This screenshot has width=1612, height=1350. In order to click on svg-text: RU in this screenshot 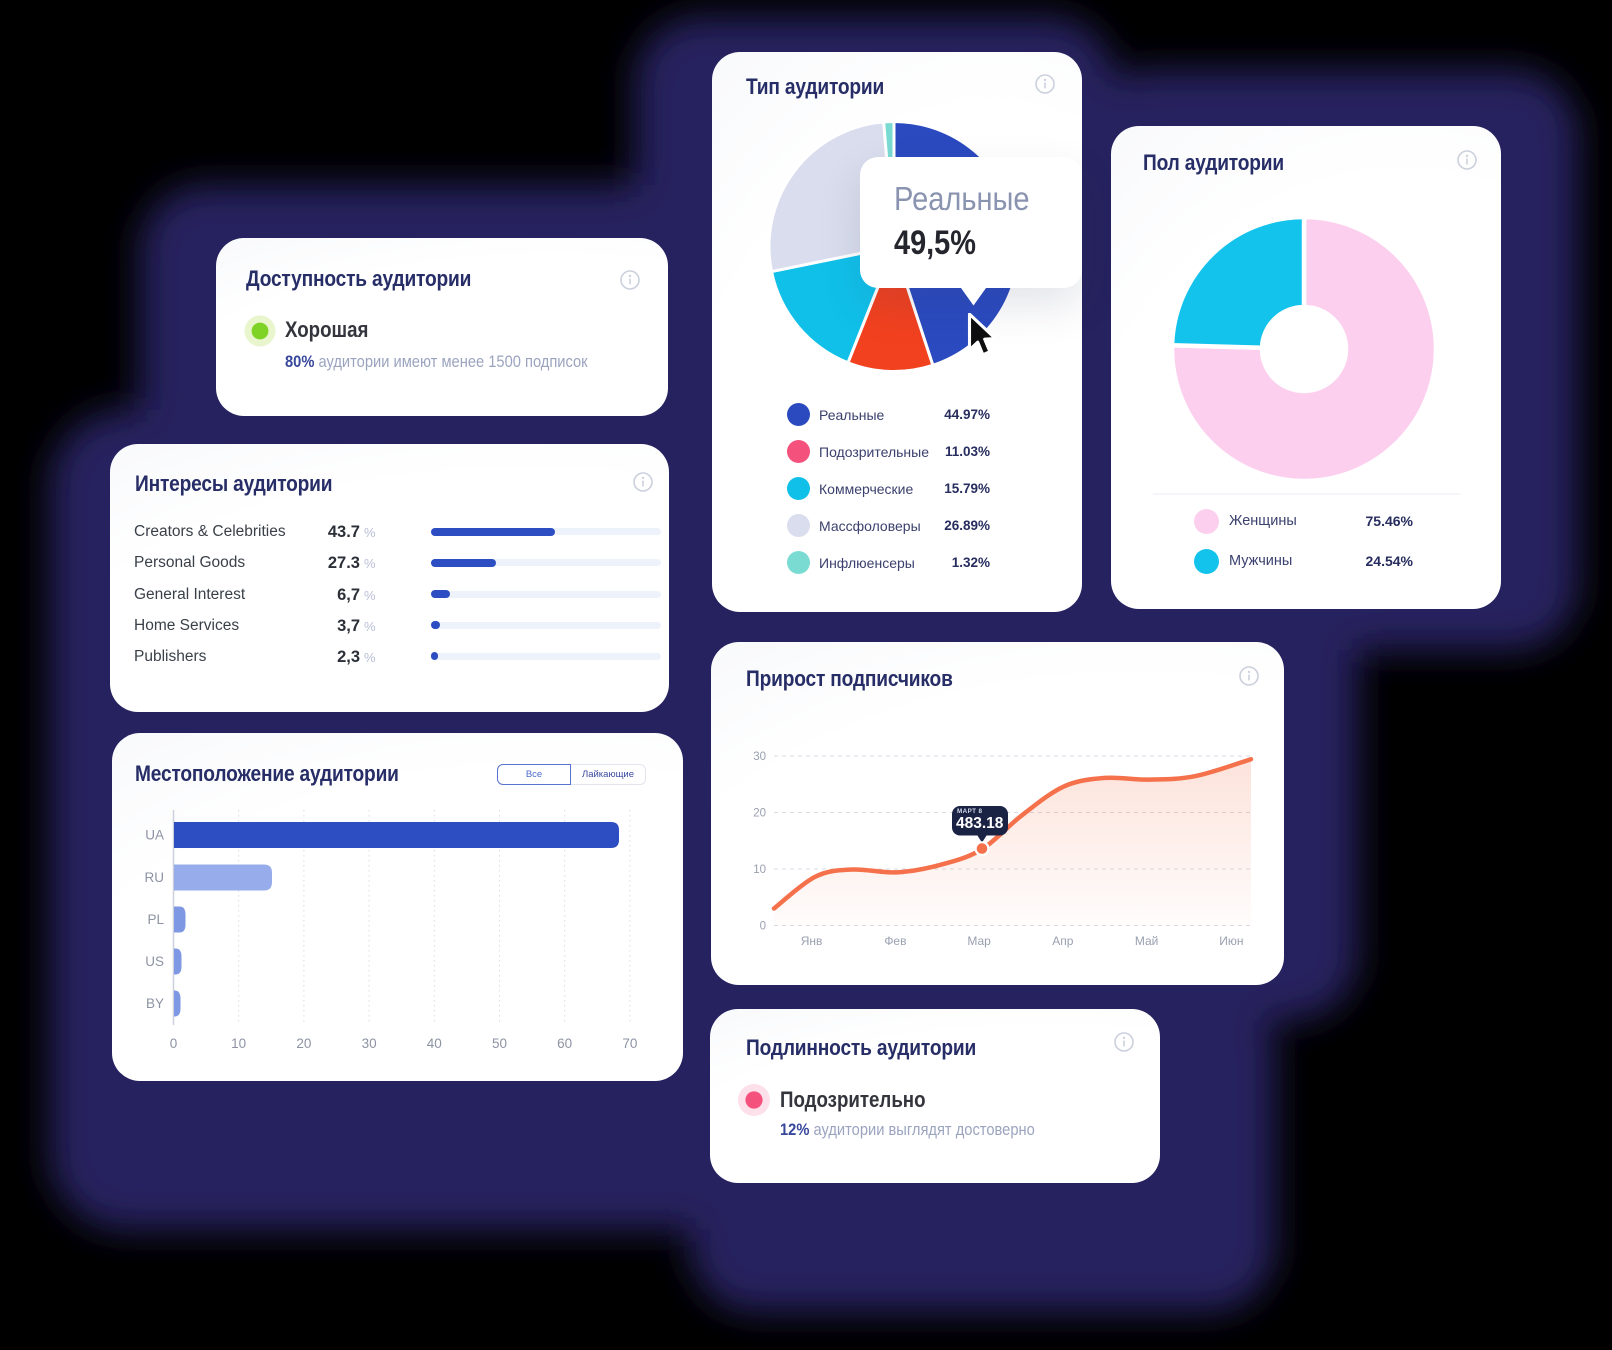, I will do `click(155, 877)`.